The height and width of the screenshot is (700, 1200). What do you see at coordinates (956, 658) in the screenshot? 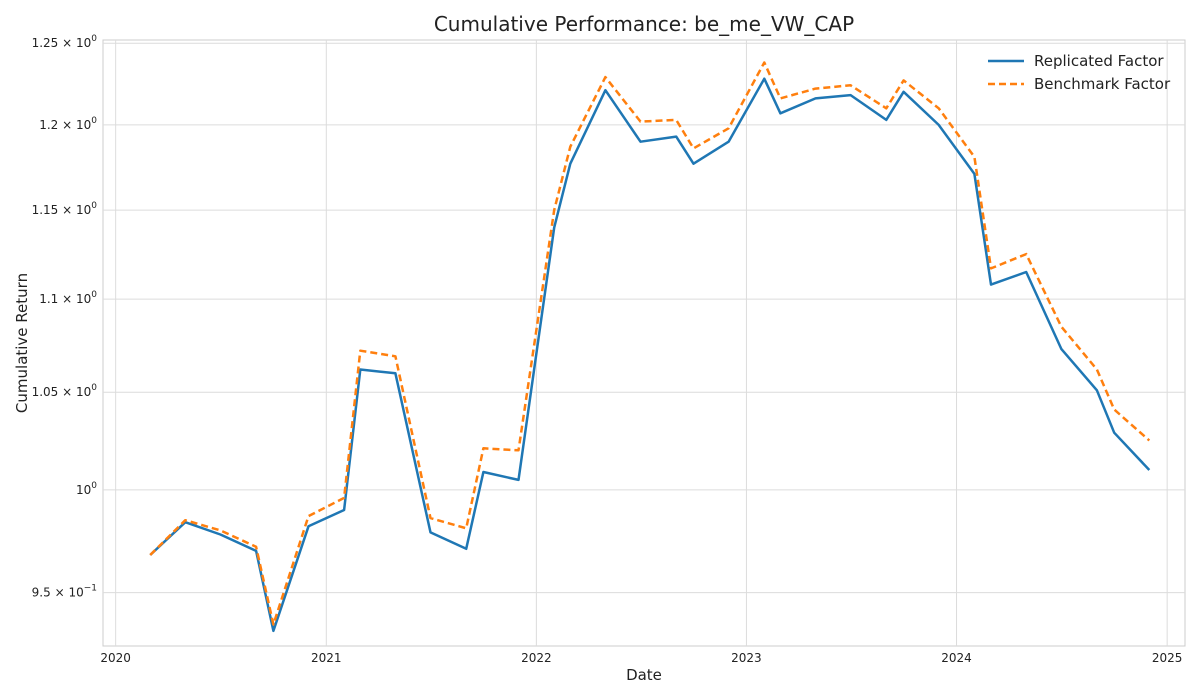
I see `x-tick-label-2024: 2024` at bounding box center [956, 658].